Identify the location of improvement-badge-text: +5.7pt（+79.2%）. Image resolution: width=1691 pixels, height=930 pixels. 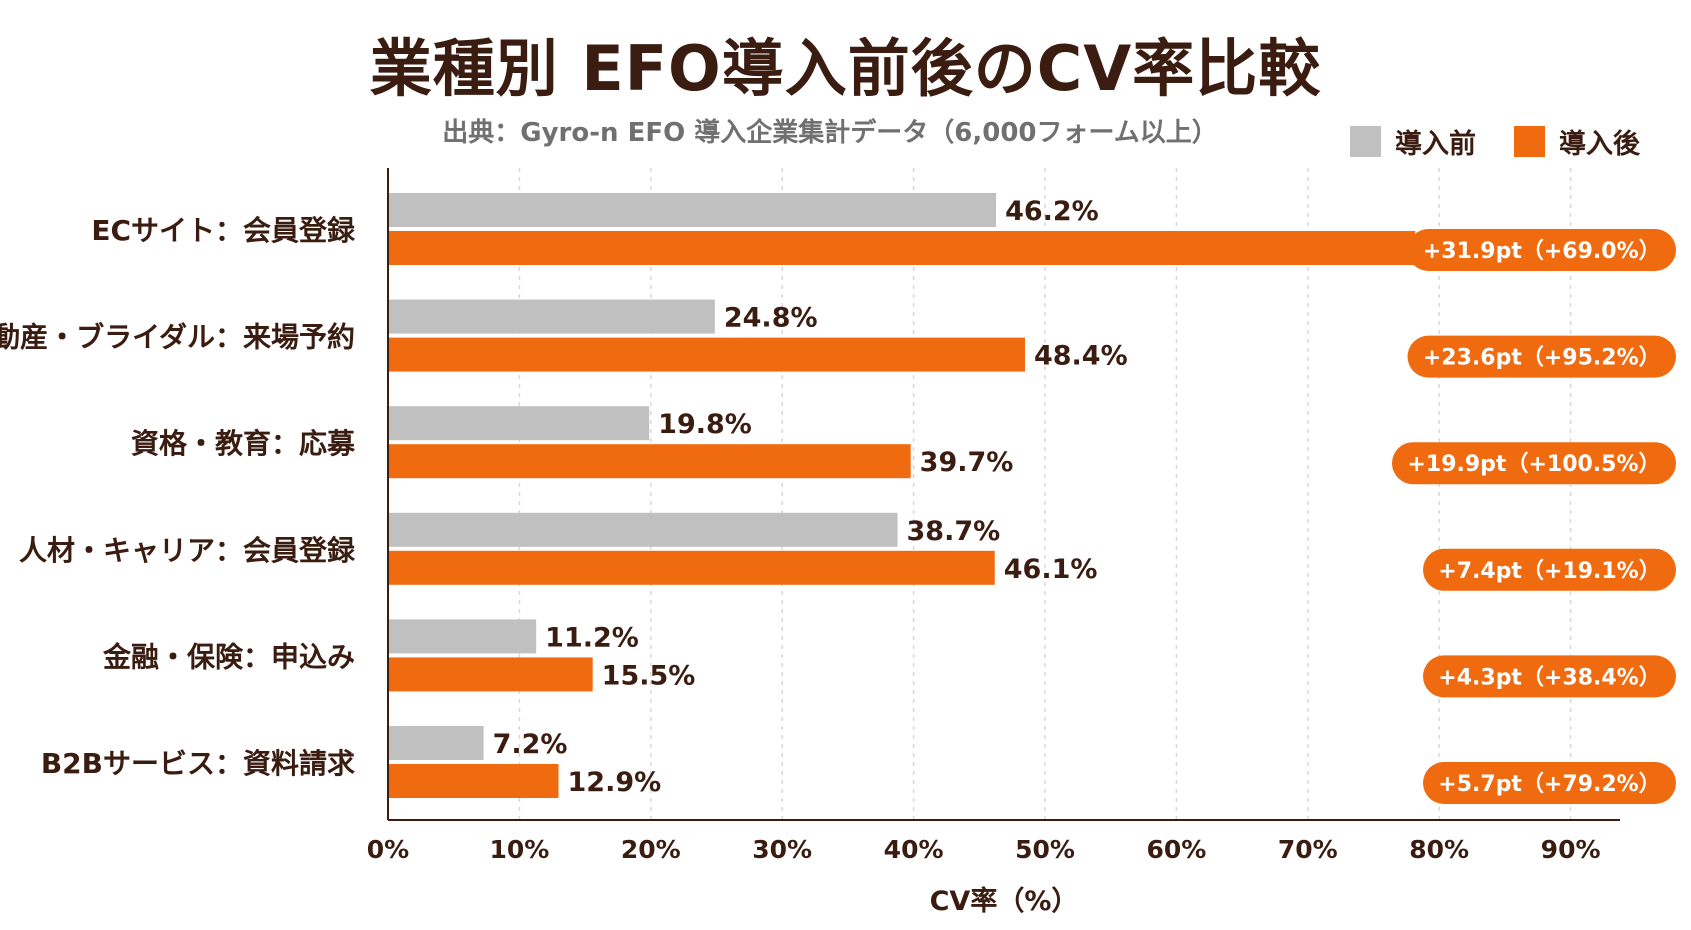
(1549, 784).